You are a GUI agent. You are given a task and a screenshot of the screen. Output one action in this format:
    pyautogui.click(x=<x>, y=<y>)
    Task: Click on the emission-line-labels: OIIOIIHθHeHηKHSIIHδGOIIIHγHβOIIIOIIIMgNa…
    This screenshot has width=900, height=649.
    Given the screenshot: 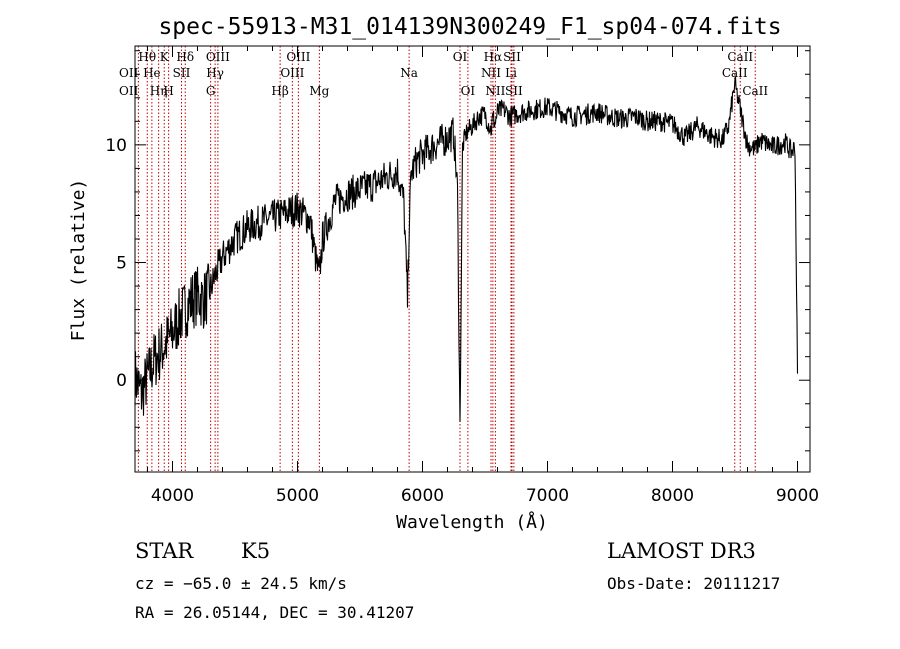 What is the action you would take?
    pyautogui.click(x=443, y=74)
    